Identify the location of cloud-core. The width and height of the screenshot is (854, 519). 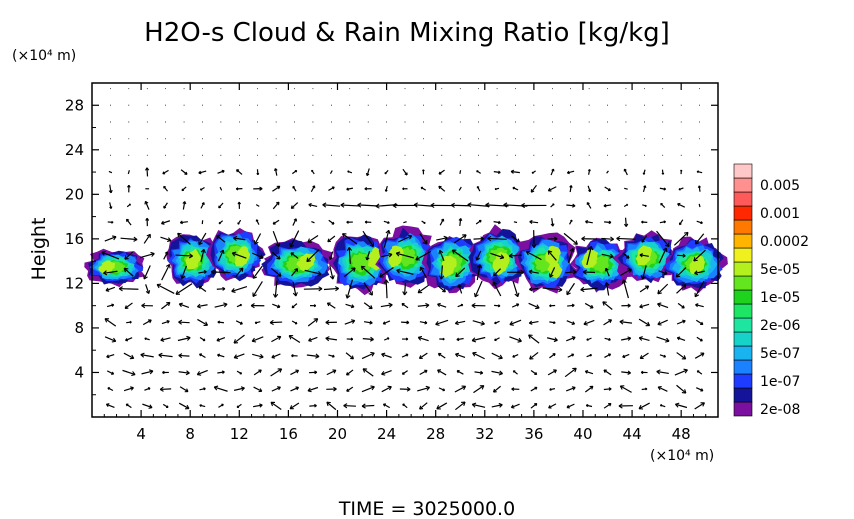
(108, 265).